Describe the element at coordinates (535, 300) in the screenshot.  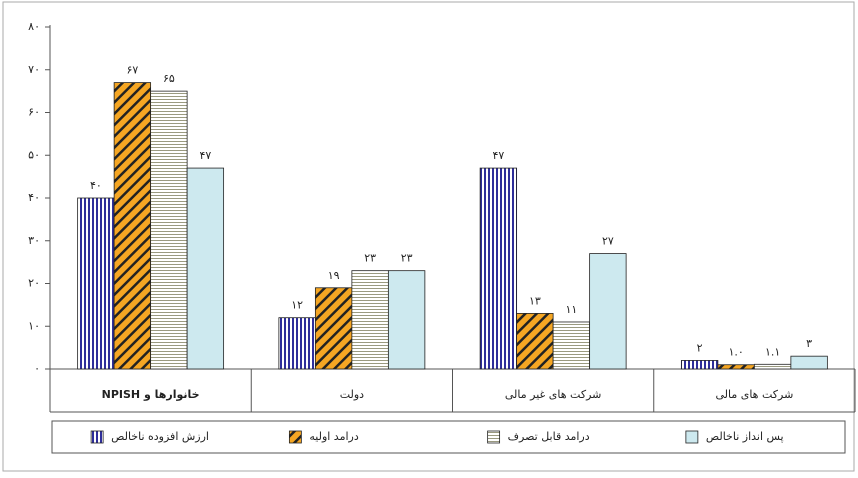
I see `value-label: ۱۳` at that location.